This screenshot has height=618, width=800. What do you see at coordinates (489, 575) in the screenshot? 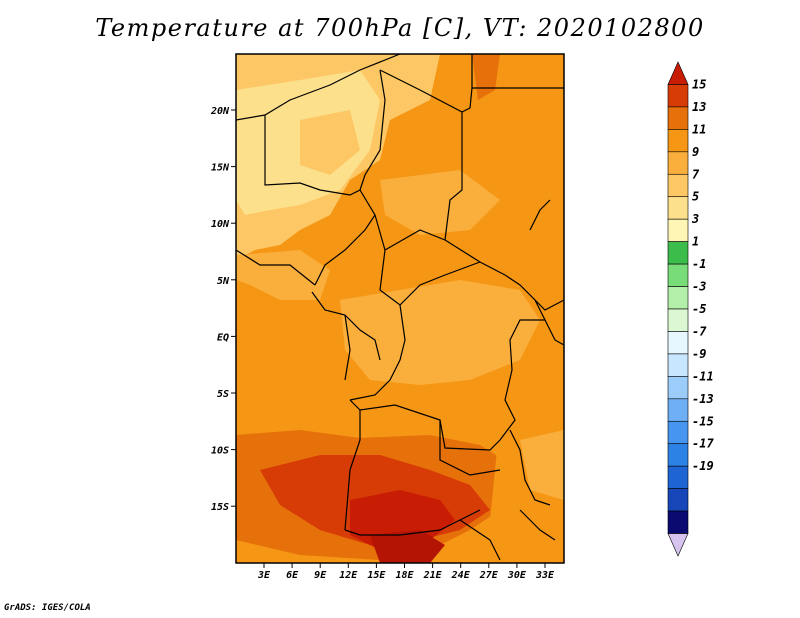
I see `lon-label: 27E` at bounding box center [489, 575].